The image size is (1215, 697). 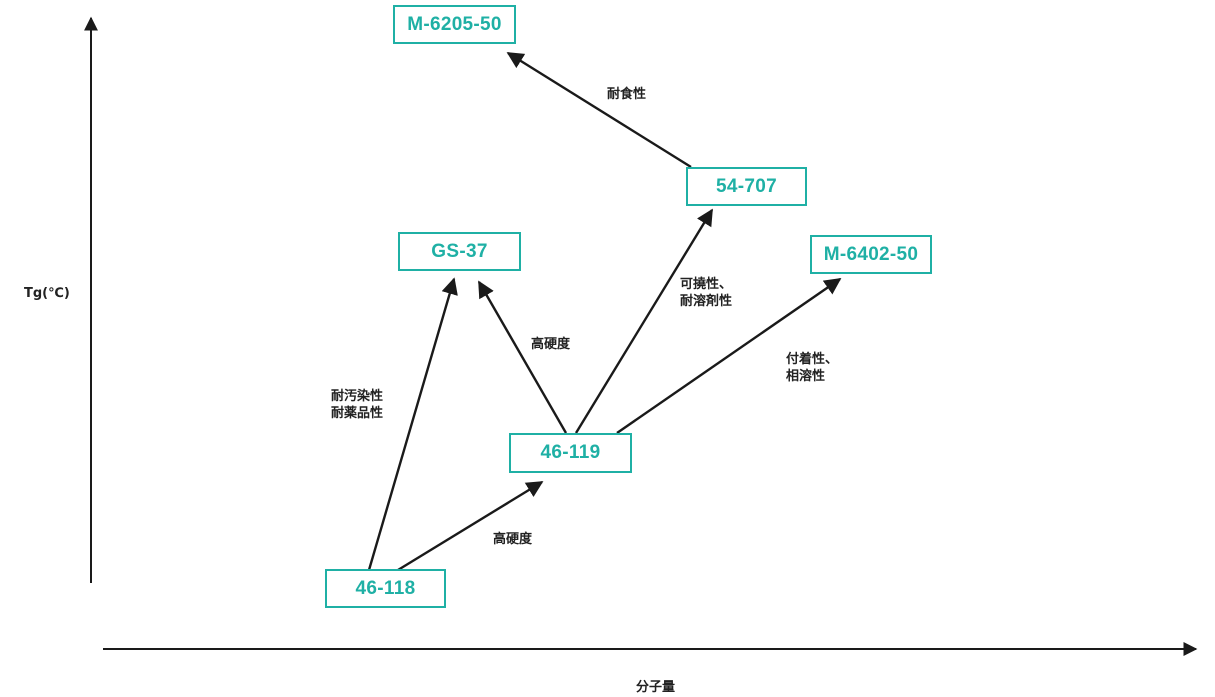 I want to click on edge-label-flexibility-solvent: 可撓性、 耐溶剤性, so click(x=706, y=293).